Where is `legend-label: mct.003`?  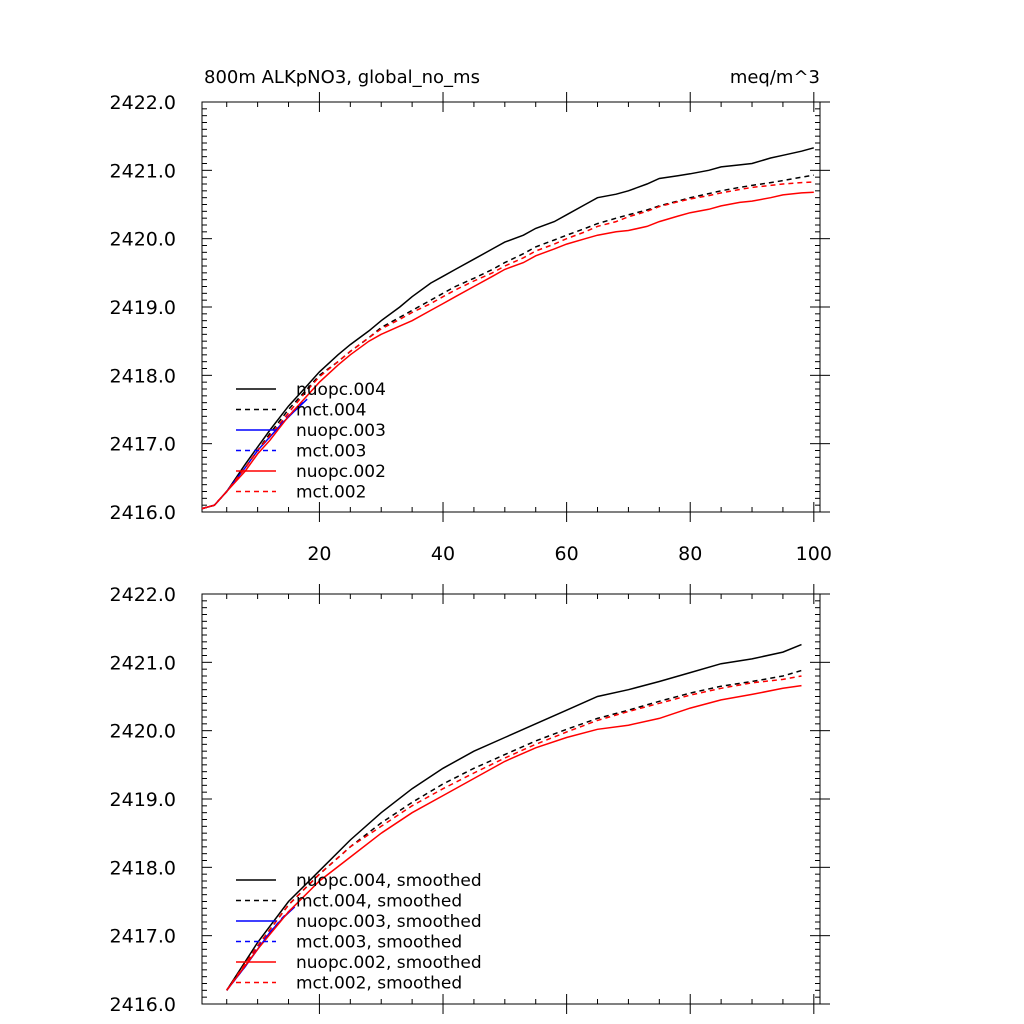 legend-label: mct.003 is located at coordinates (331, 452).